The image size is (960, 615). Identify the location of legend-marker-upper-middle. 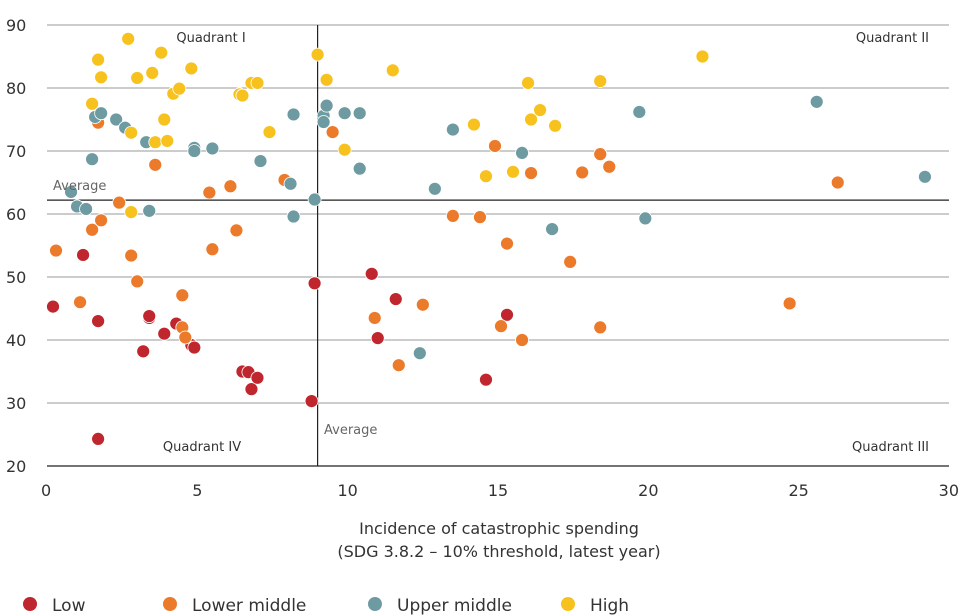
(375, 604).